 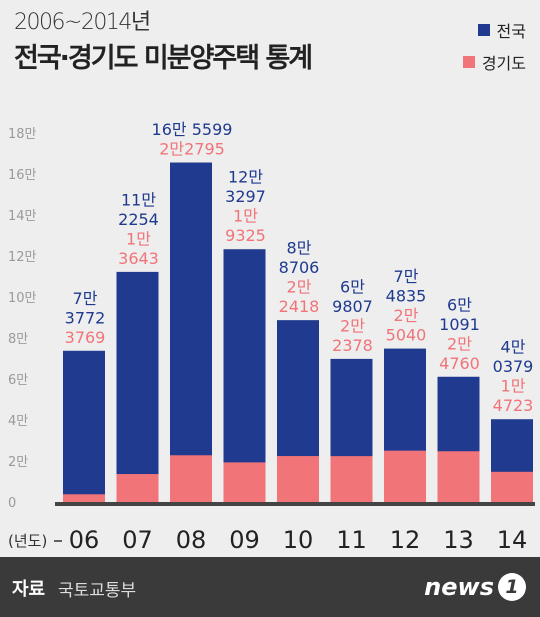 What do you see at coordinates (85, 337) in the screenshot?
I see `data-label-gyeonggi: 3769` at bounding box center [85, 337].